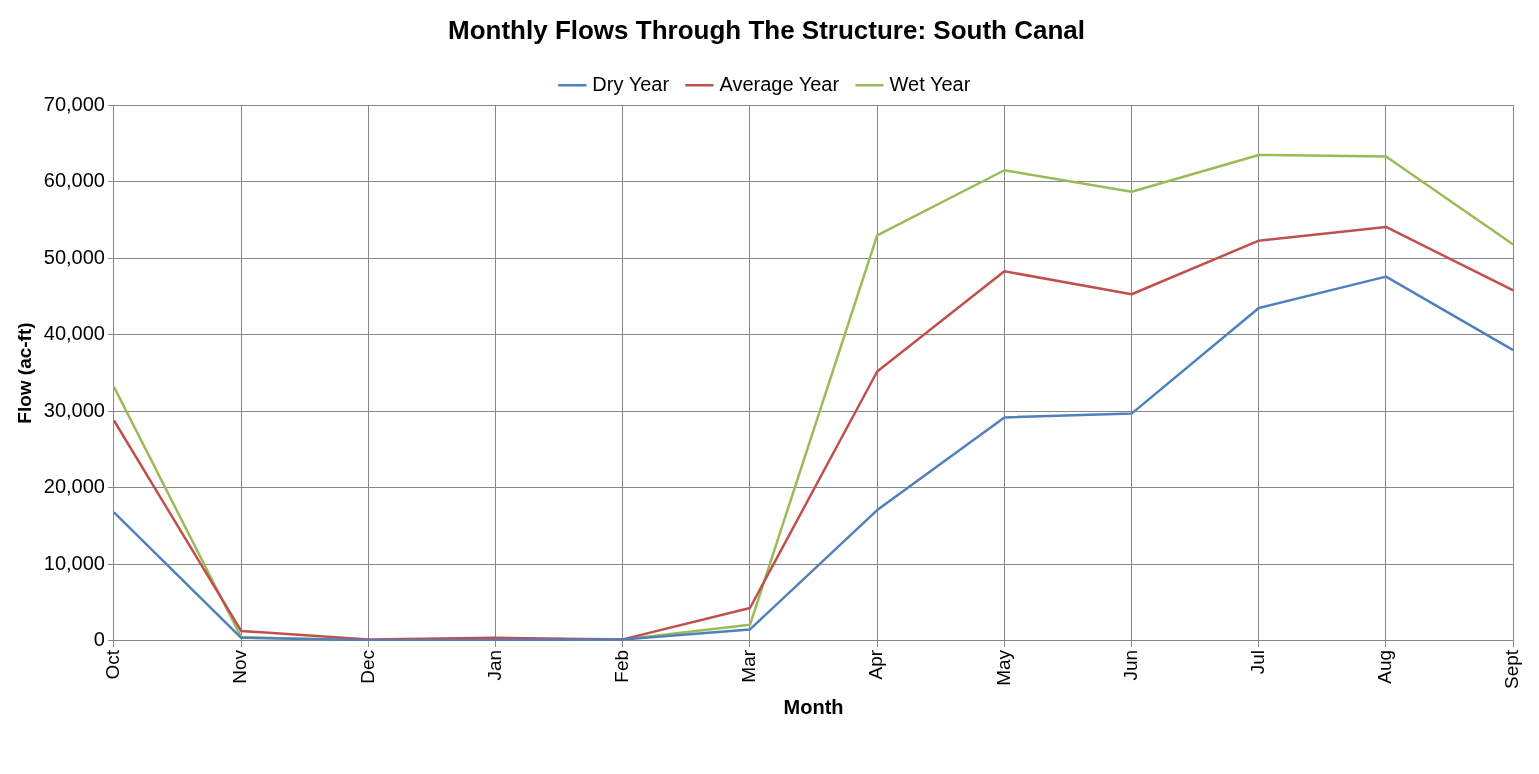 Image resolution: width=1539 pixels, height=774 pixels. What do you see at coordinates (1258, 662) in the screenshot?
I see `x-tick-label: Jul` at bounding box center [1258, 662].